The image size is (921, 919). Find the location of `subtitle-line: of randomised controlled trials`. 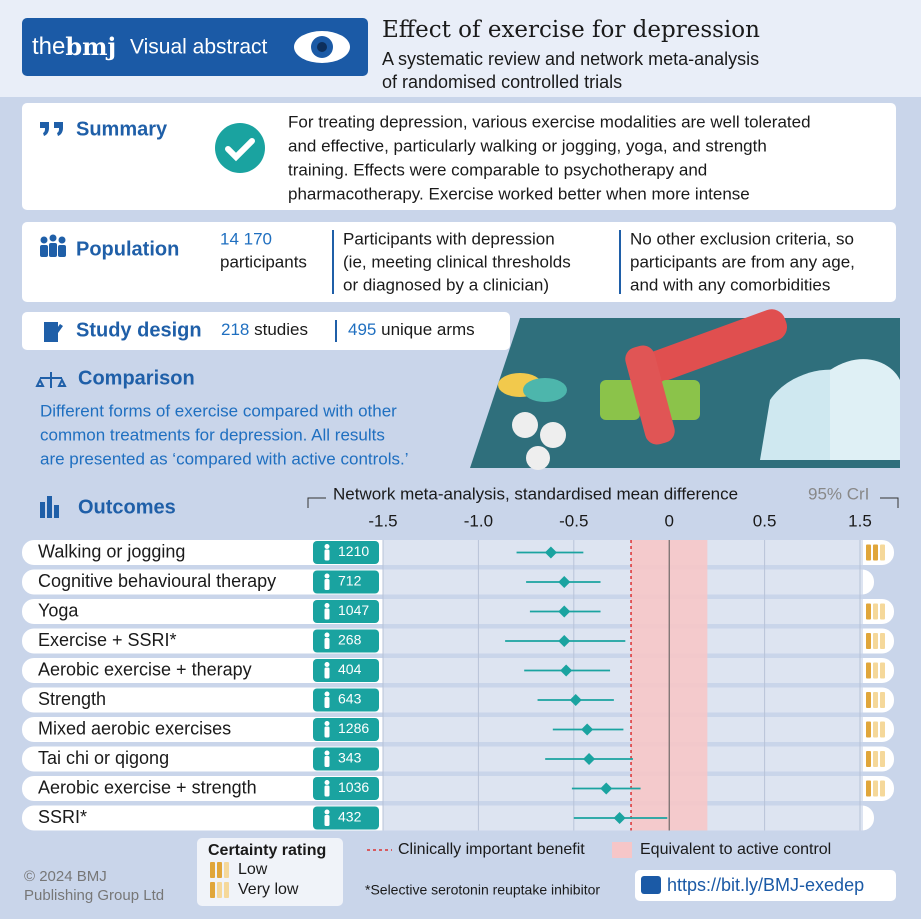

subtitle-line: of randomised controlled trials is located at coordinates (502, 82).